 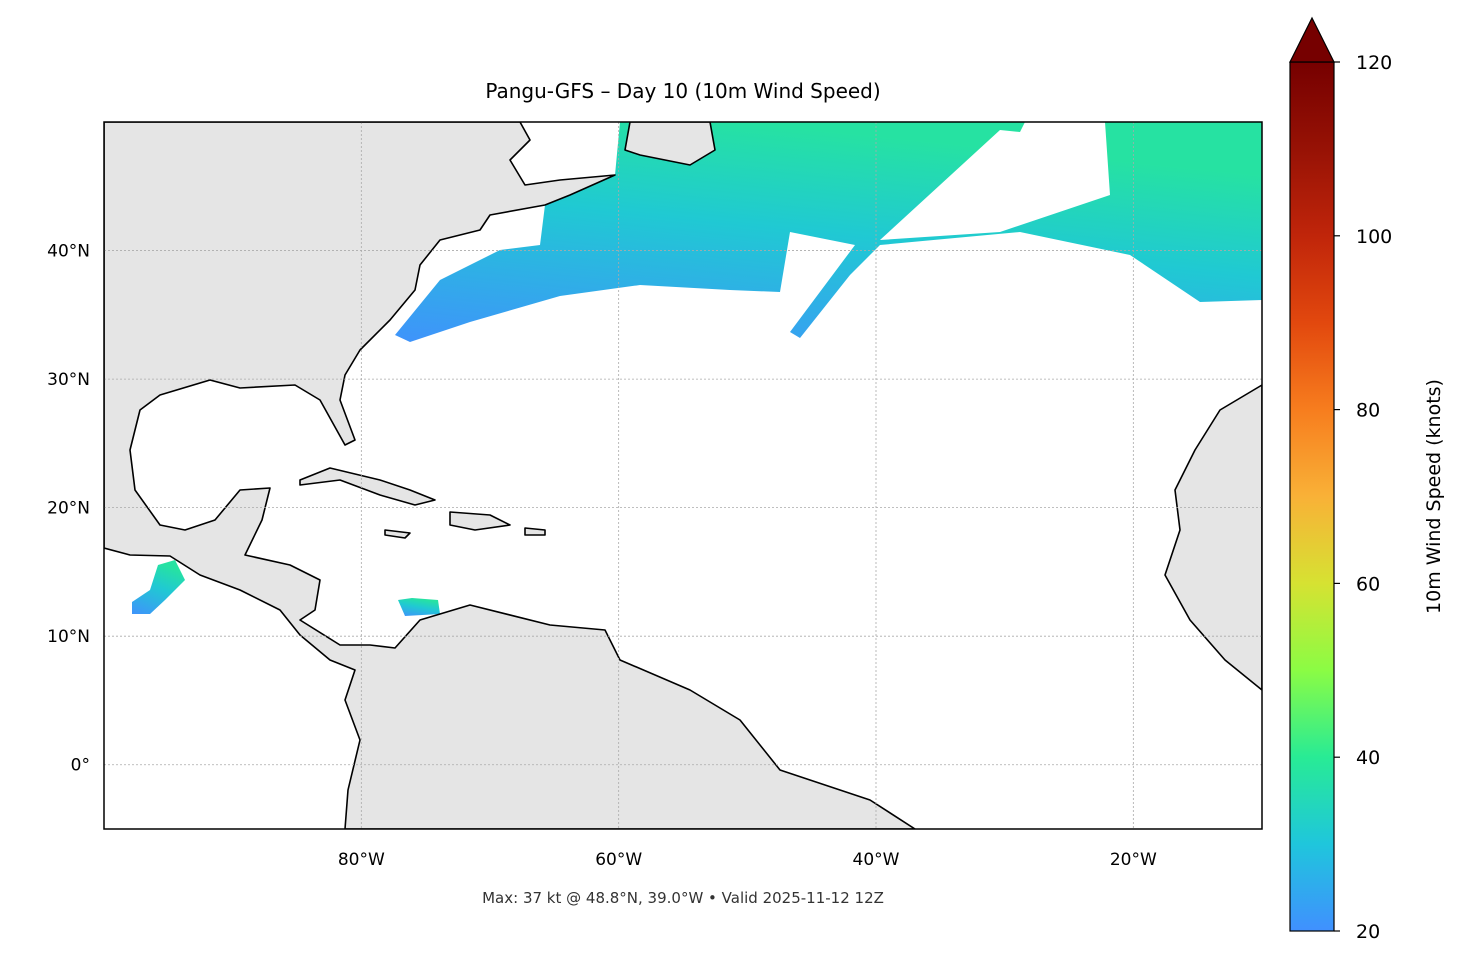 What do you see at coordinates (1368, 411) in the screenshot?
I see `colorbar-tick-label: 80` at bounding box center [1368, 411].